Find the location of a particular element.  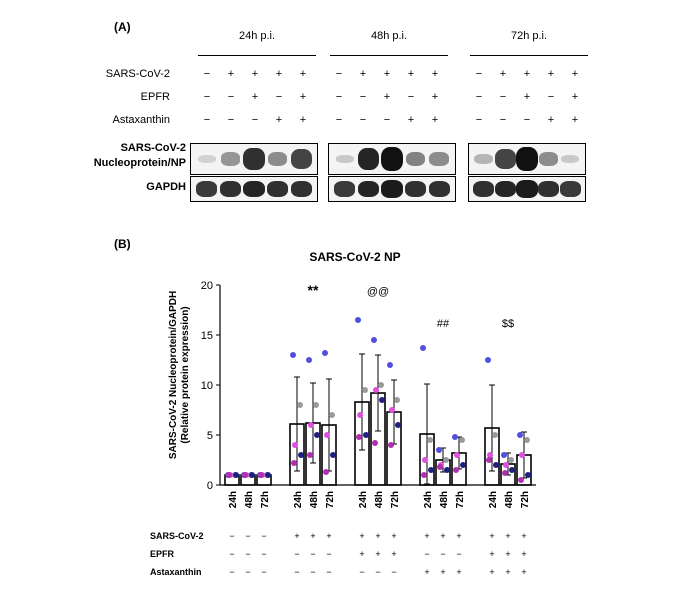

significance-annotation: @@ is located at coordinates (378, 292).